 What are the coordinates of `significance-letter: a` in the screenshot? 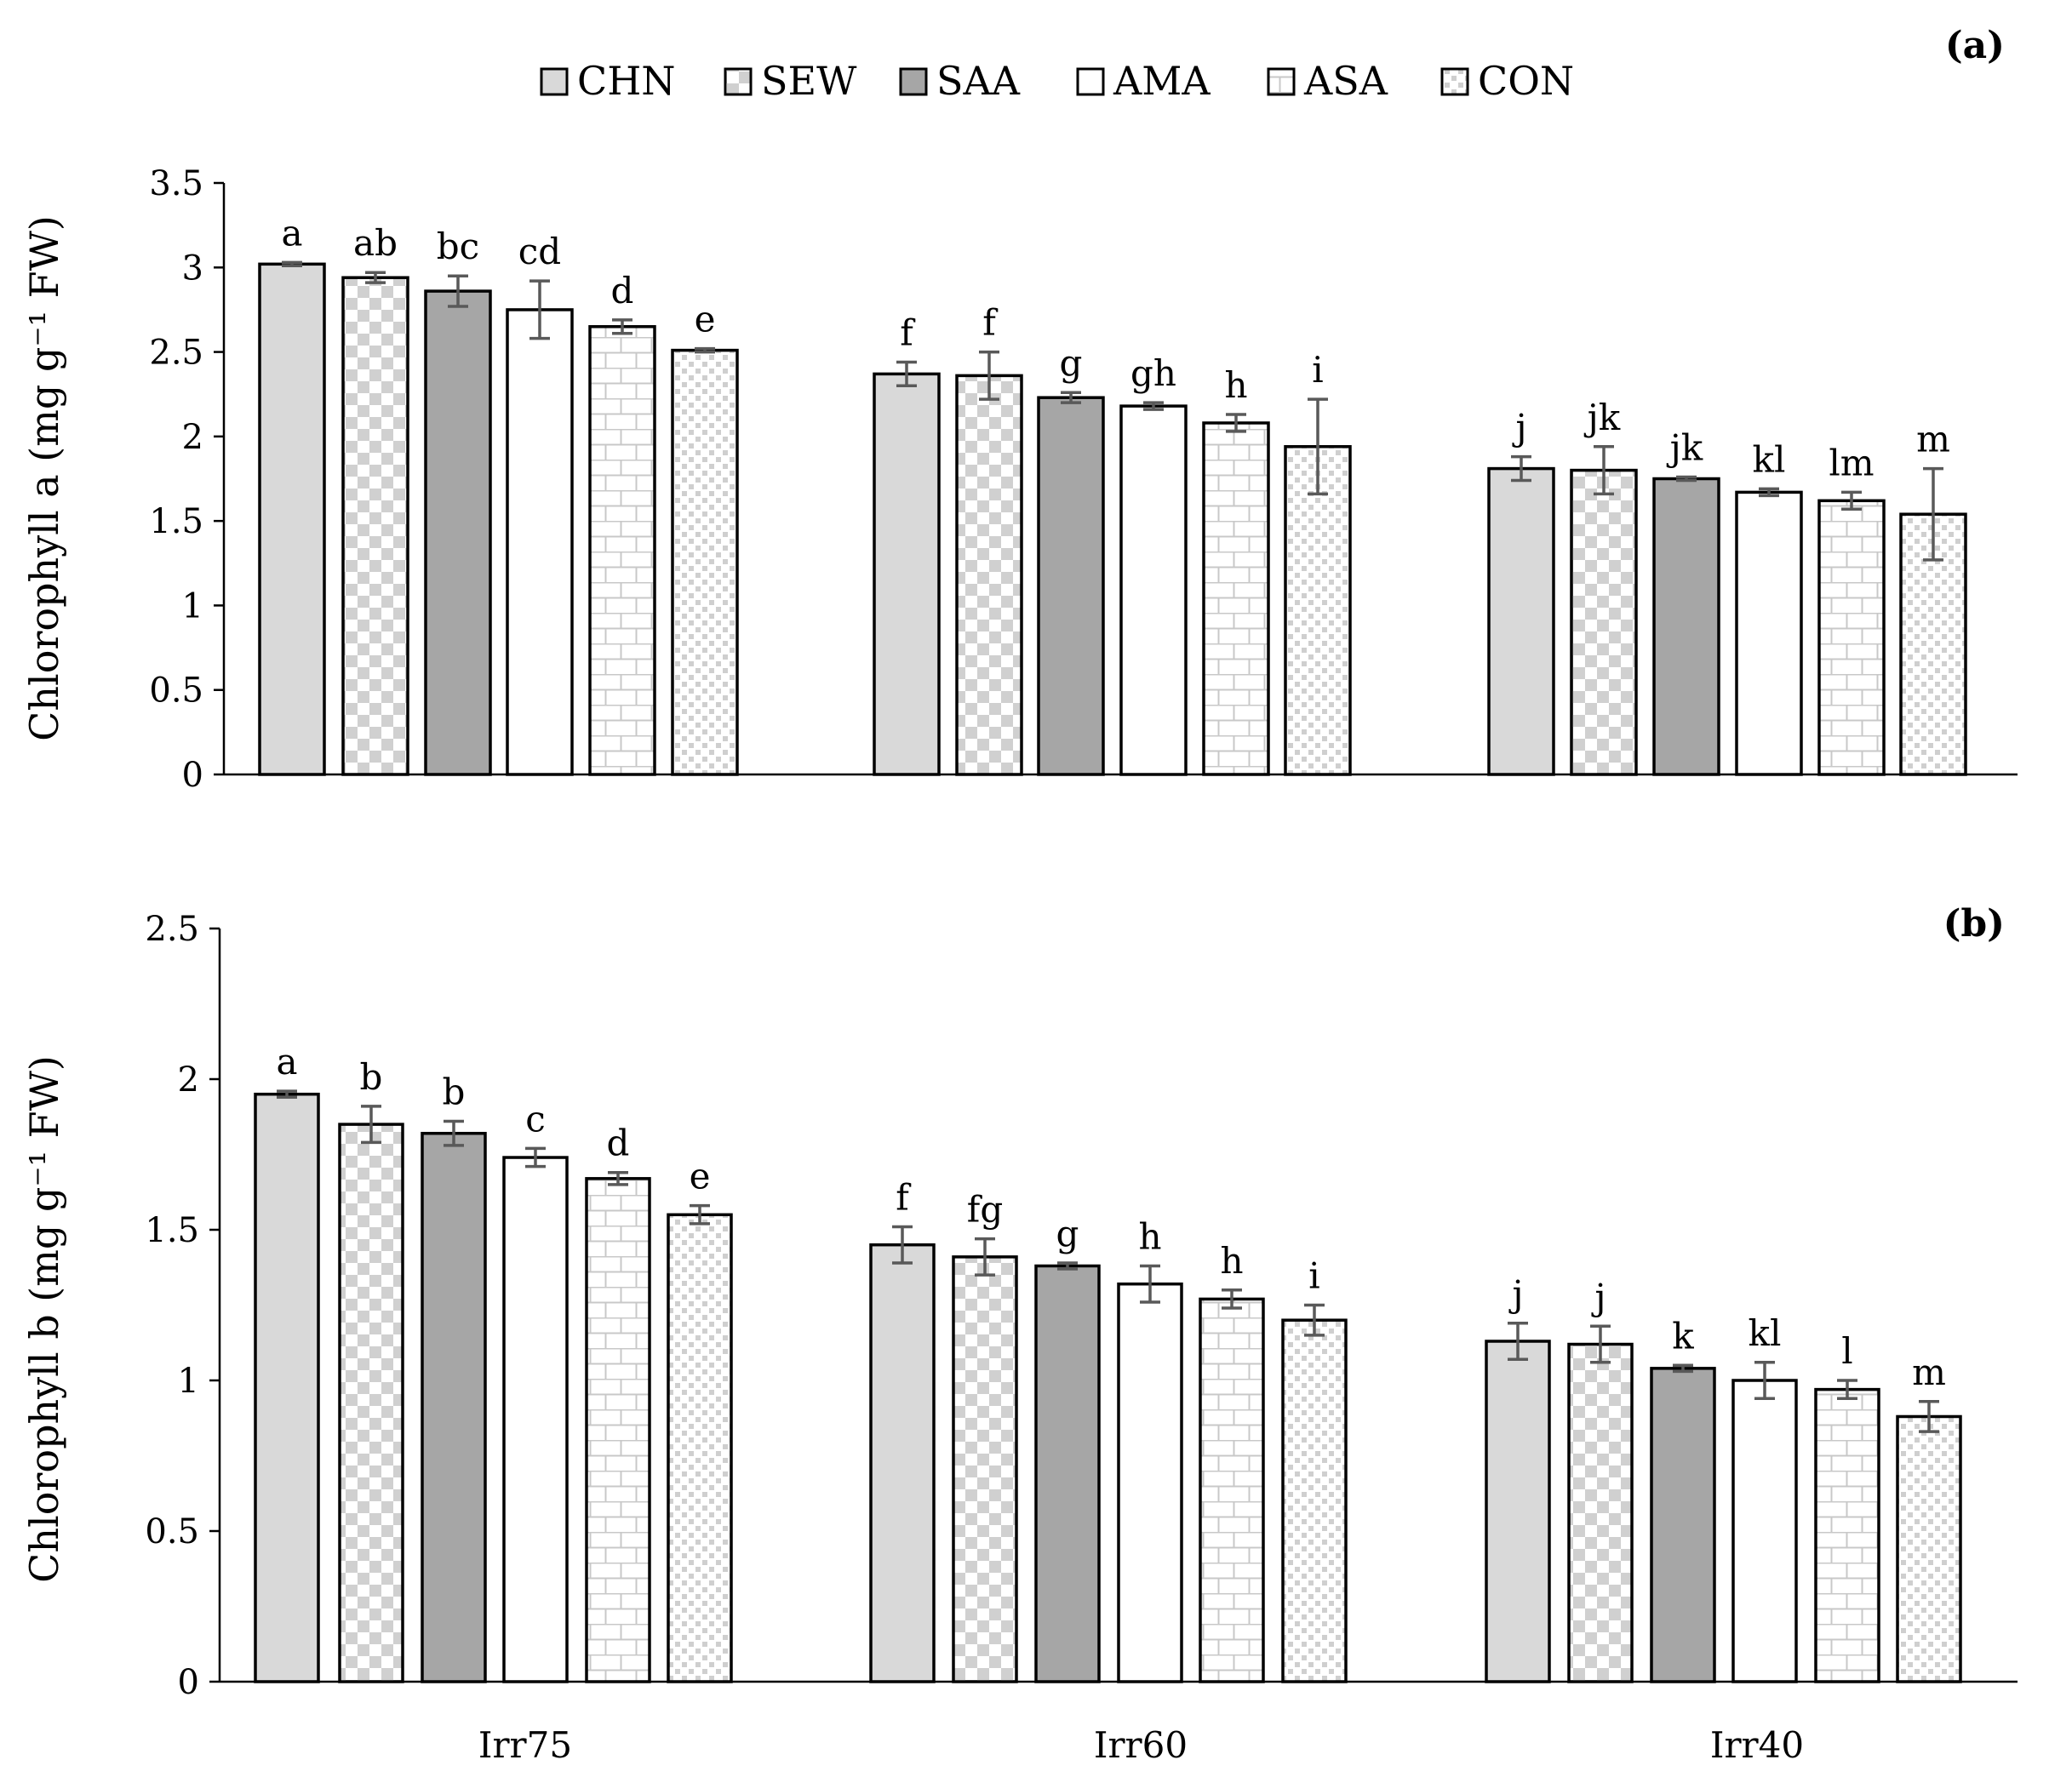 It's located at (286, 1062).